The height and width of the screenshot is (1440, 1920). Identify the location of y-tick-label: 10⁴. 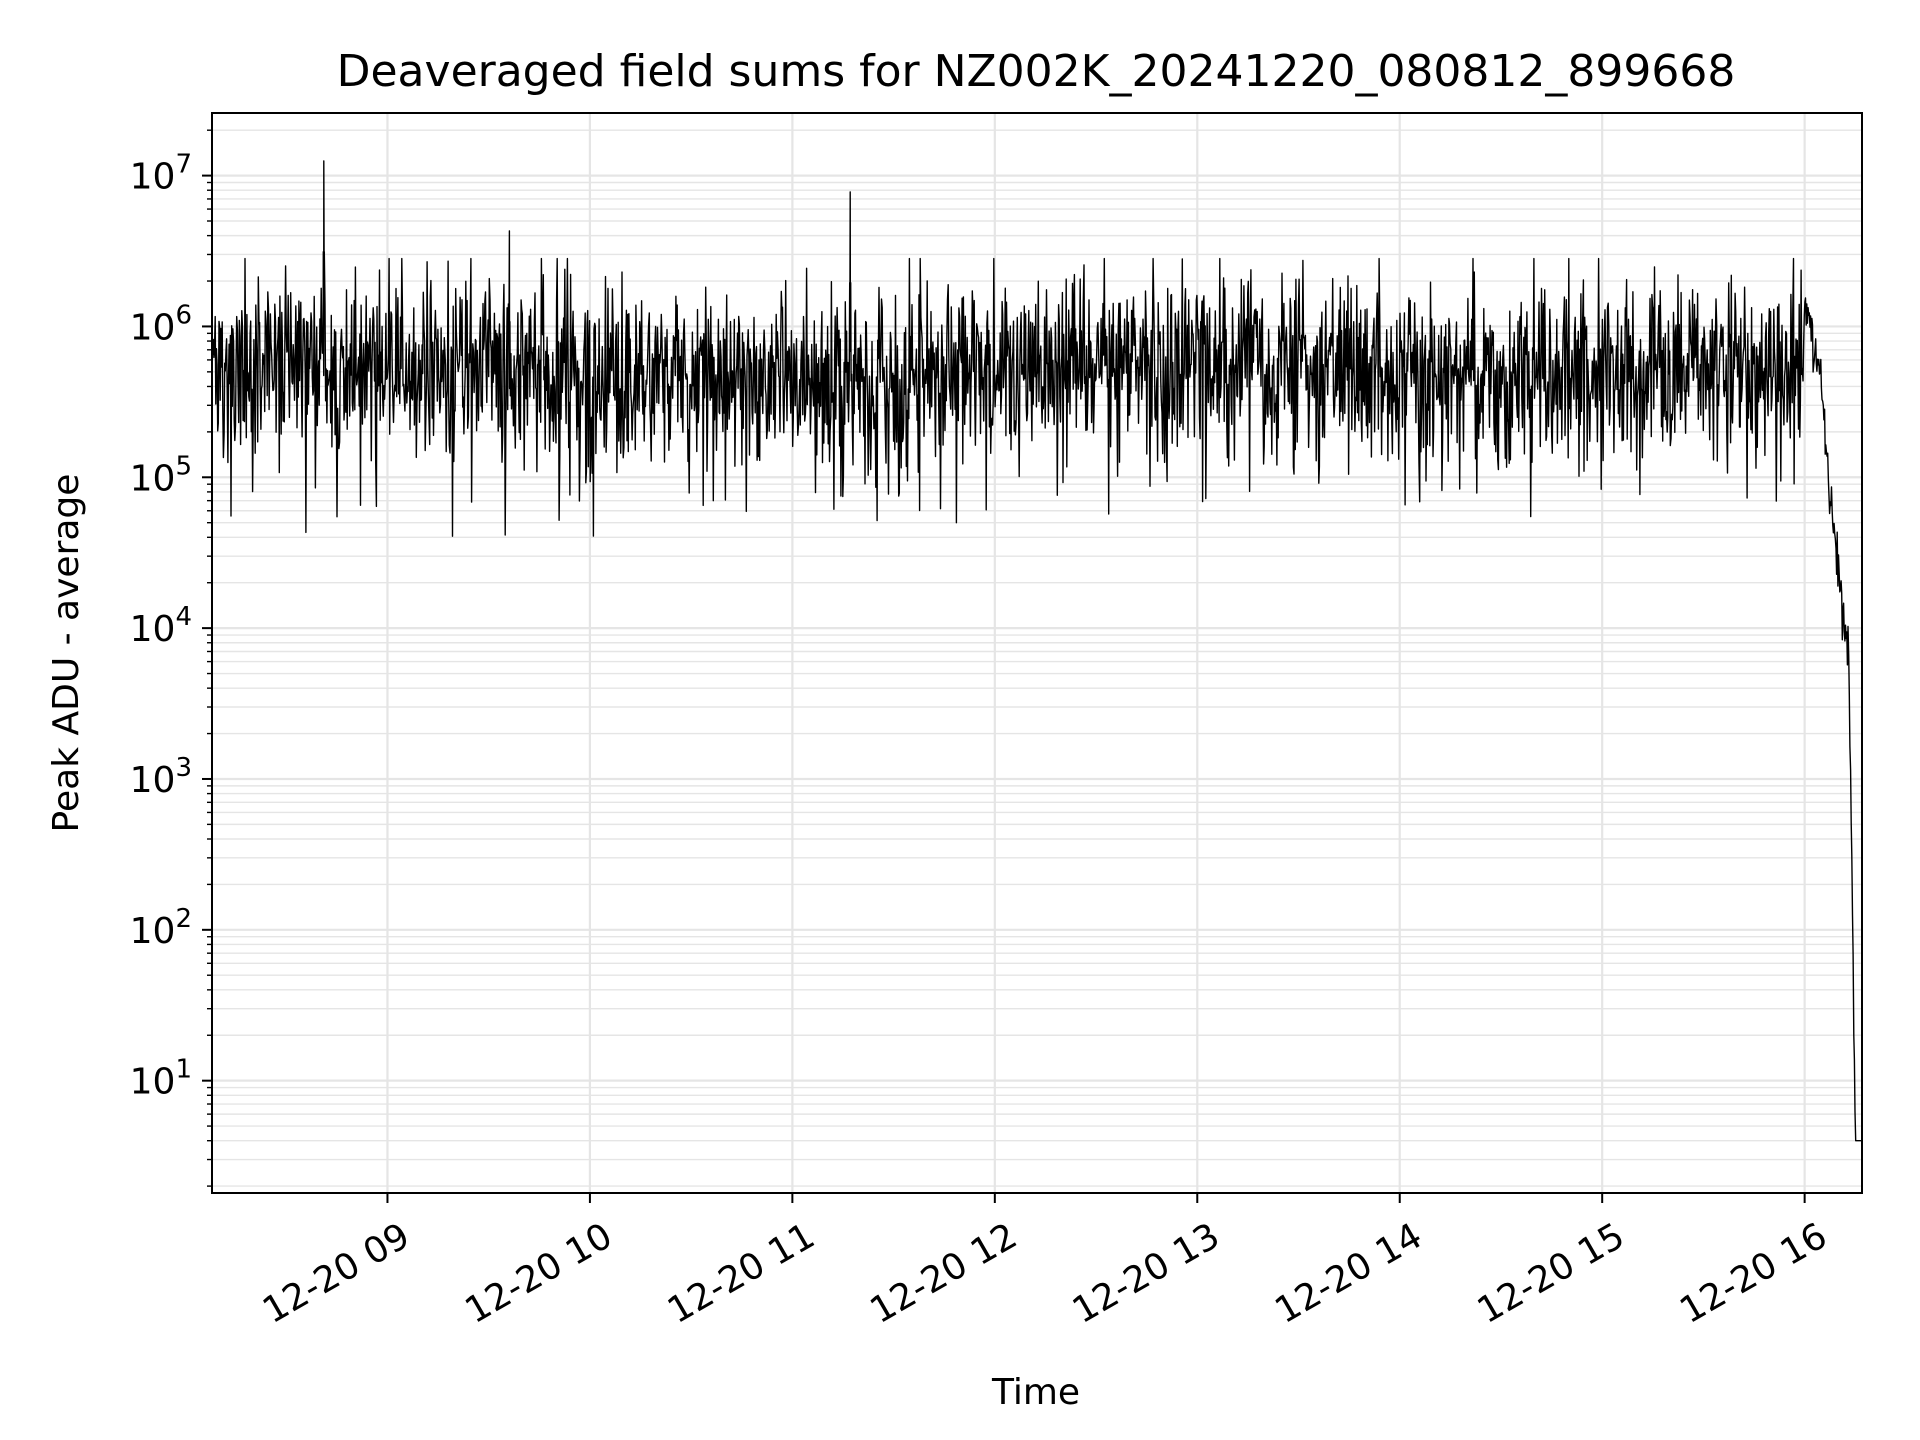
(161, 626).